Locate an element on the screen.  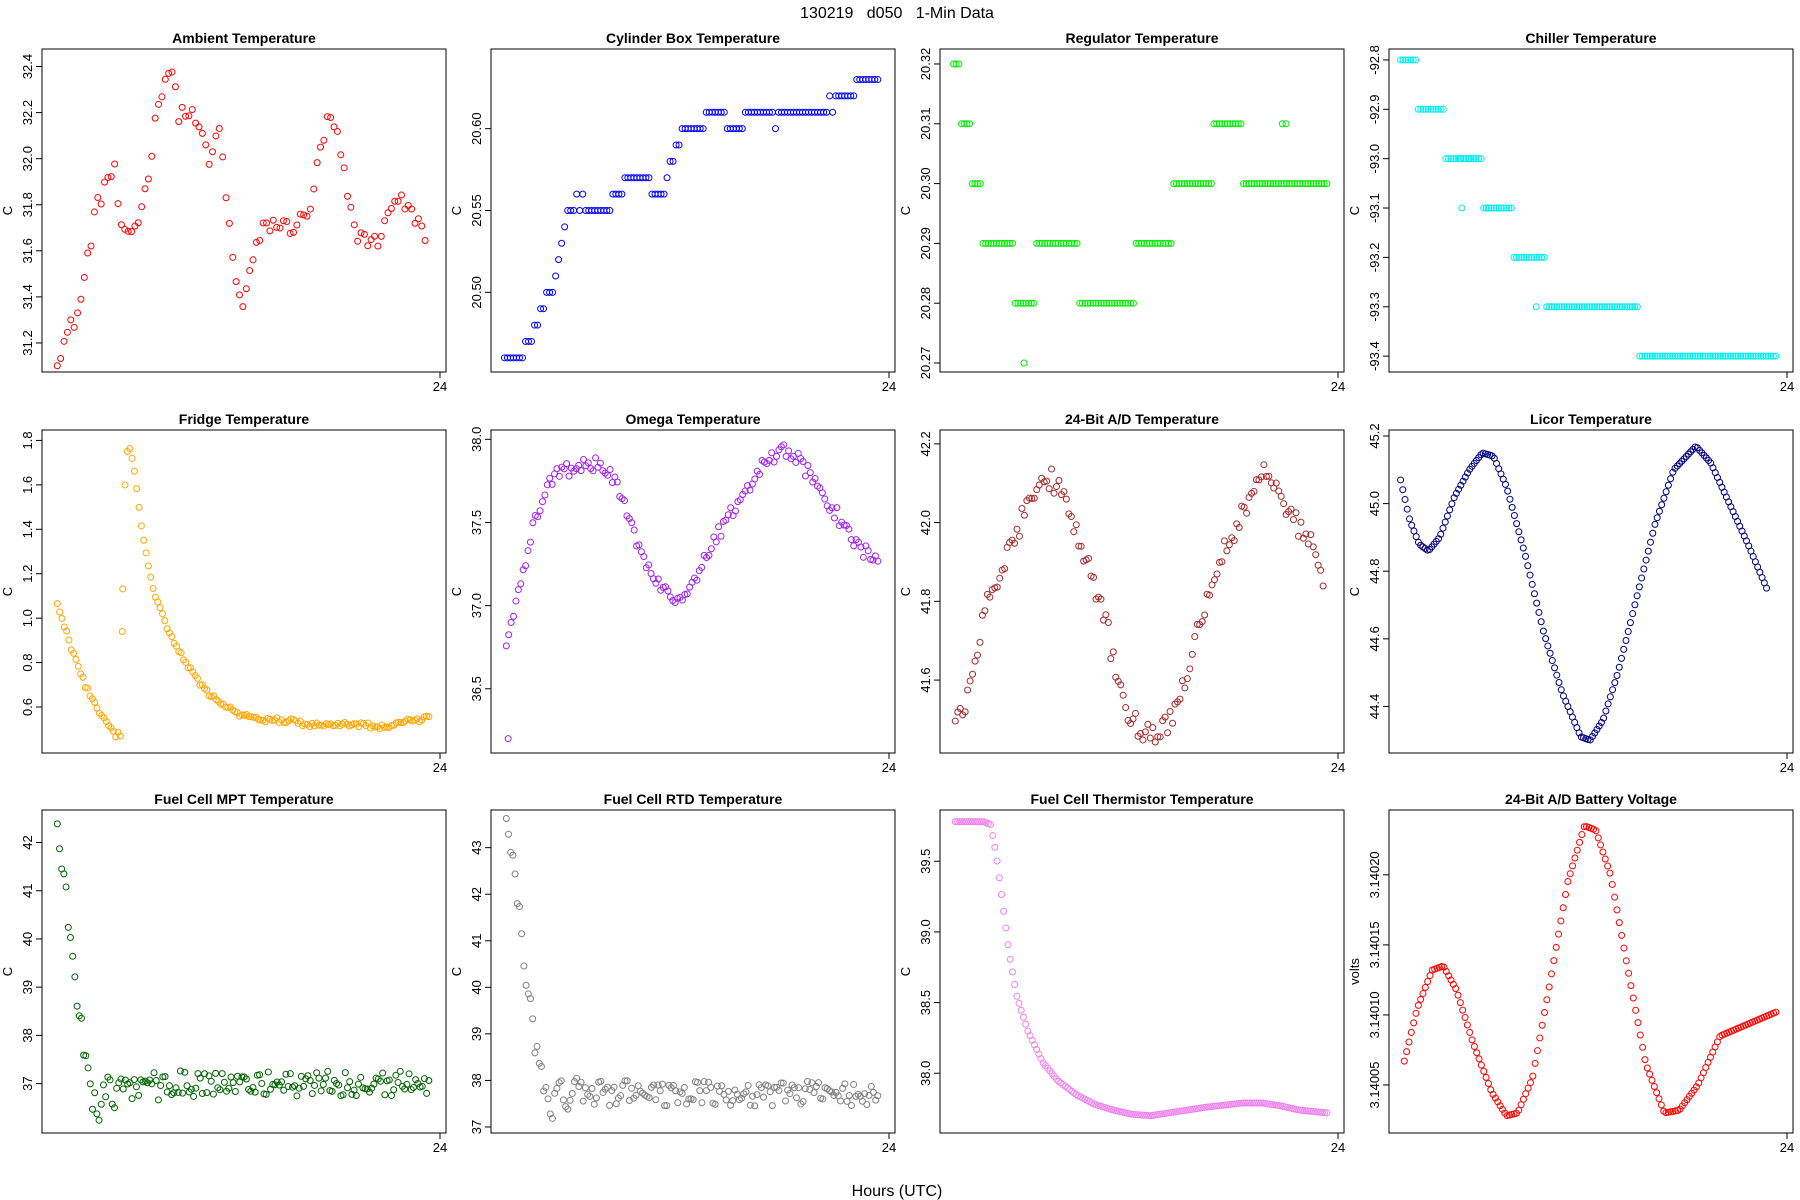
panel-title: Licor Temperature is located at coordinates (1591, 419).